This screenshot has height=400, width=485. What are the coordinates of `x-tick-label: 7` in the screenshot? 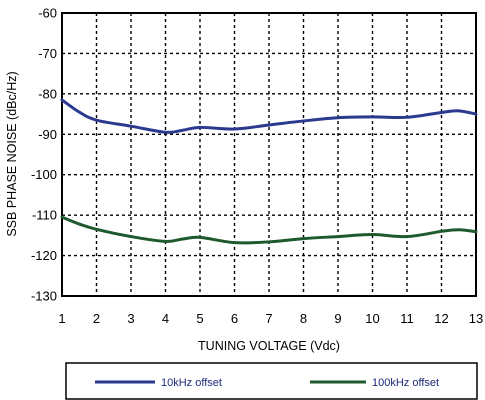 It's located at (268, 318).